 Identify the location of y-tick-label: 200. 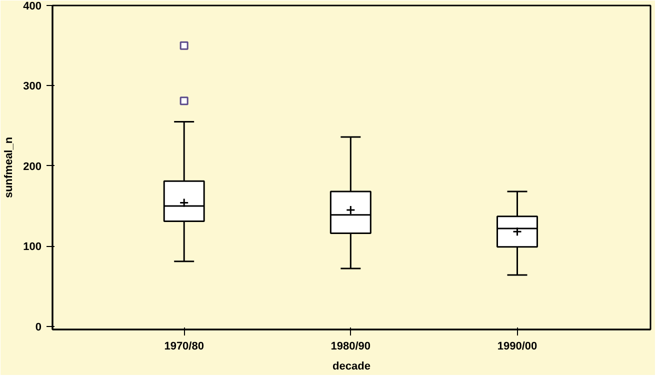
(32, 166).